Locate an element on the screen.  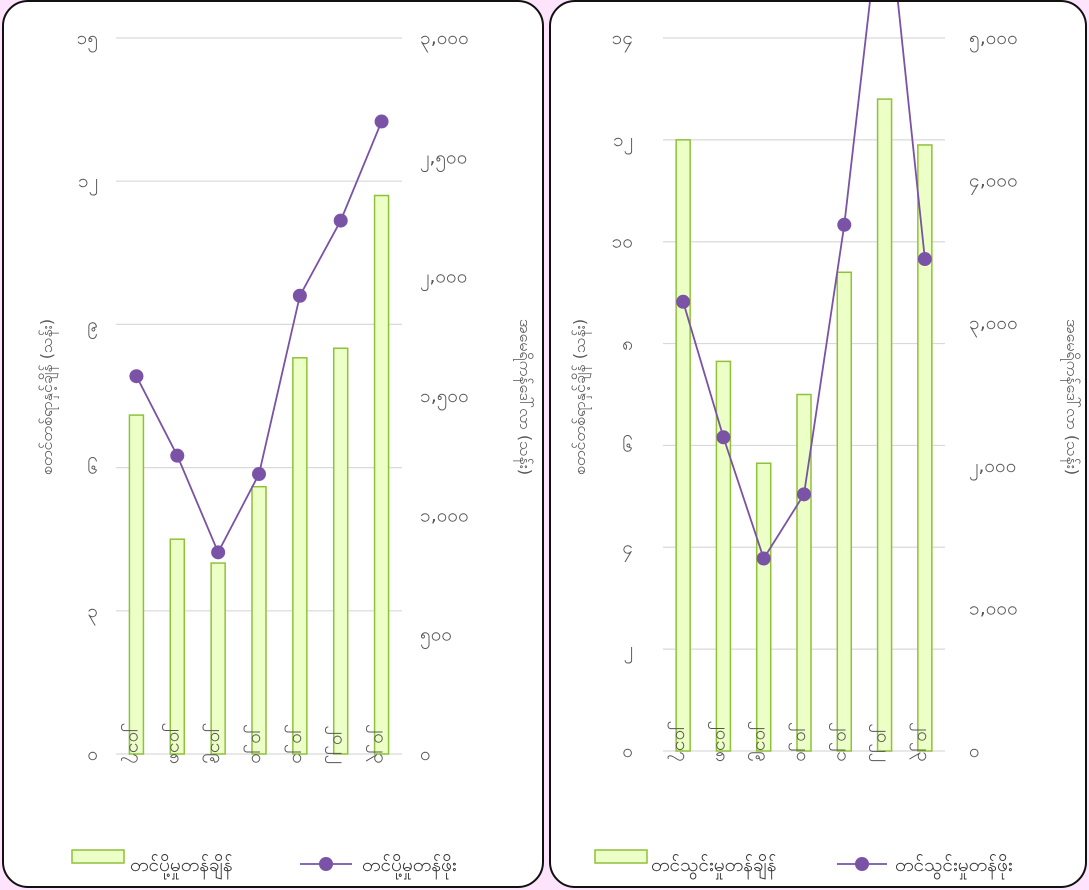
right-axis-tick: ၄,၀၀၀ is located at coordinates (993, 183).